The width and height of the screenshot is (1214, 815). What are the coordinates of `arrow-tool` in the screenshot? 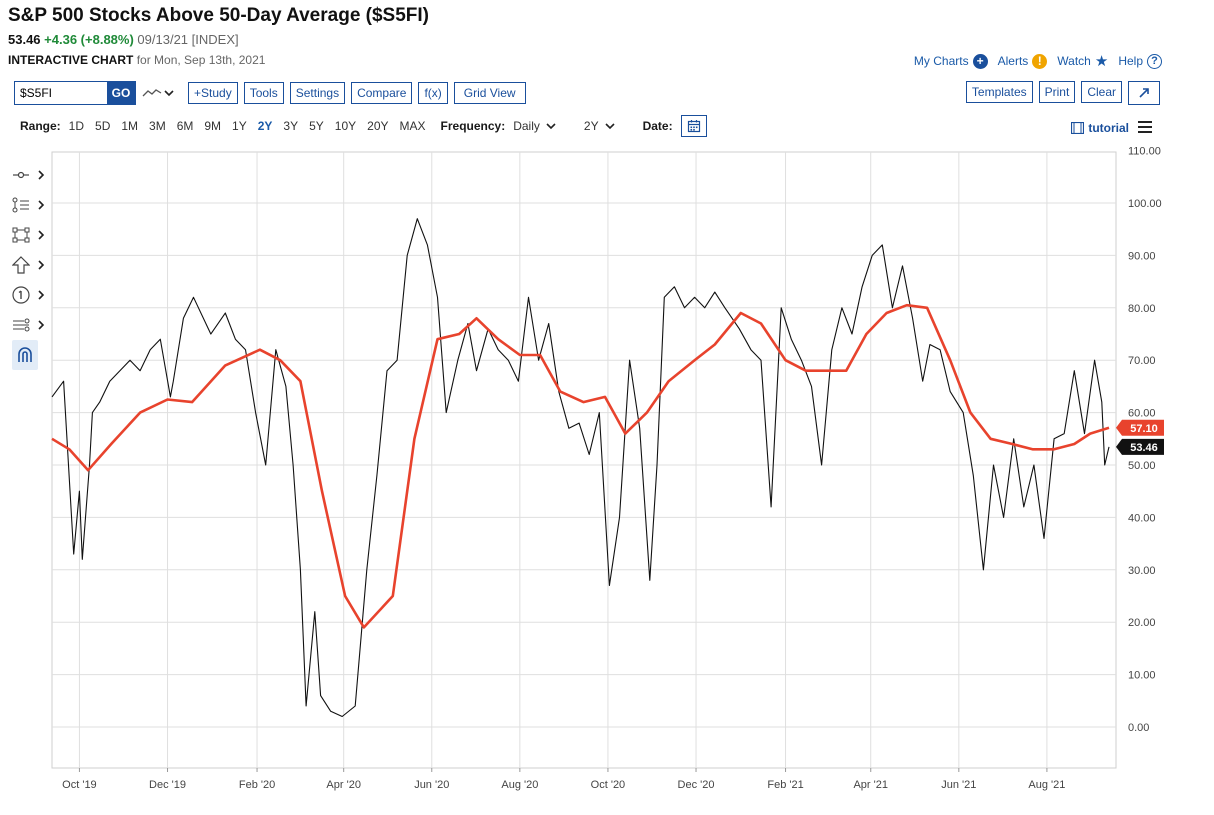 It's located at (30, 265).